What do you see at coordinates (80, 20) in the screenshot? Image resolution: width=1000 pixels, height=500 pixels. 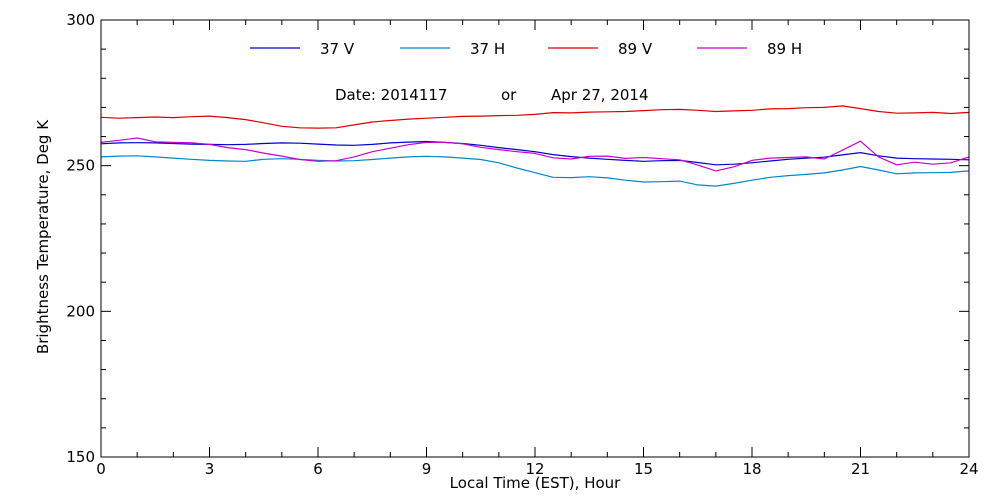 I see `y-tick-label: 300` at bounding box center [80, 20].